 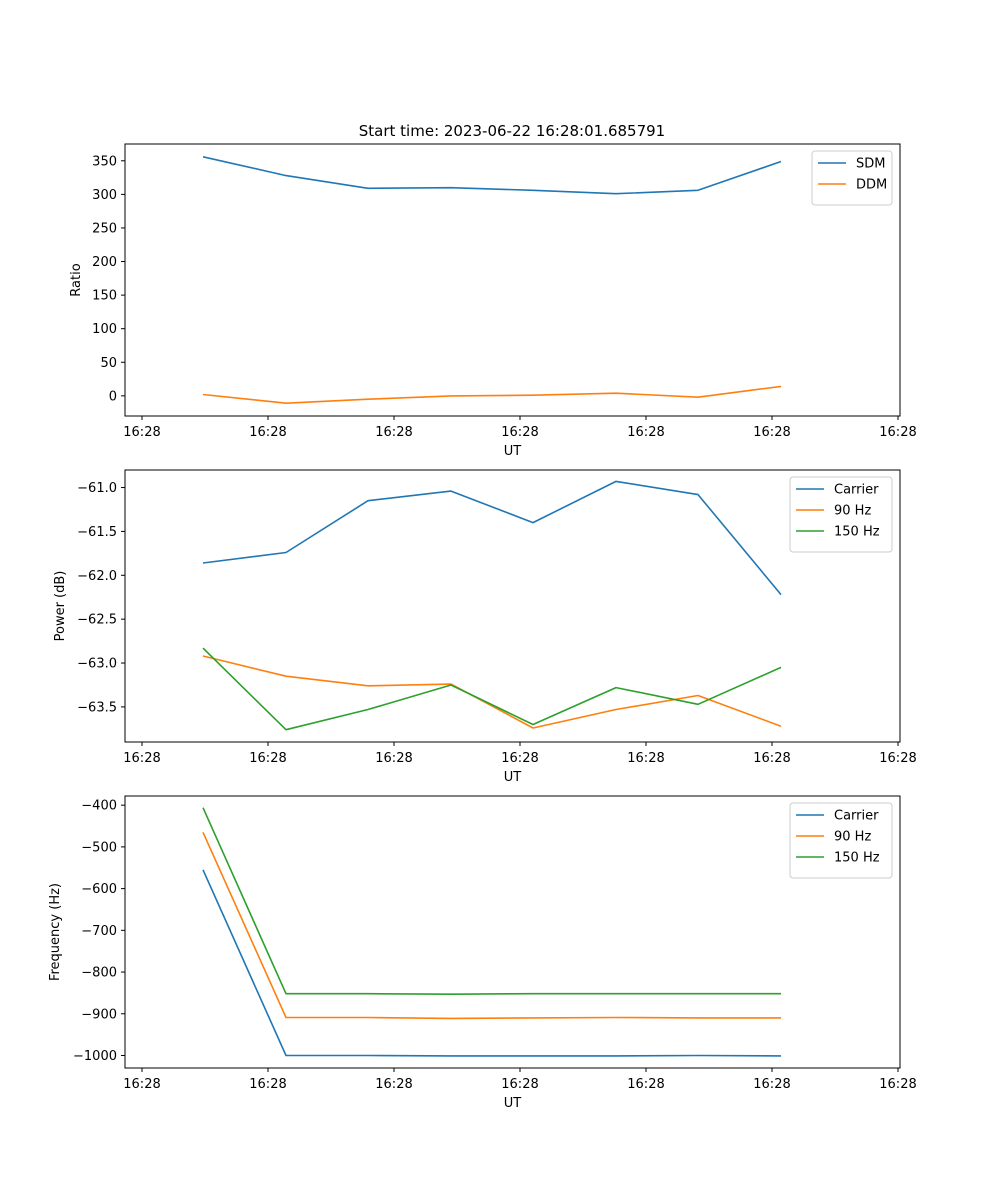 What do you see at coordinates (97, 620) in the screenshot?
I see `y-tick-label: −62.5` at bounding box center [97, 620].